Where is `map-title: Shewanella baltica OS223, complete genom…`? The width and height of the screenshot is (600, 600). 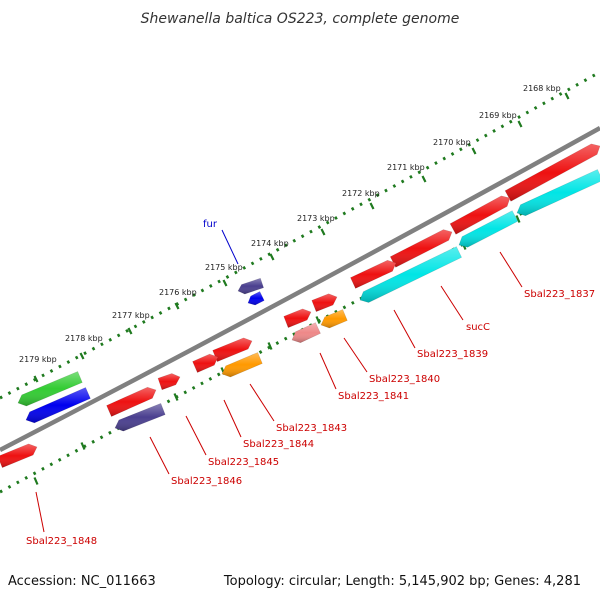 map-title: Shewanella baltica OS223, complete genom… is located at coordinates (300, 19).